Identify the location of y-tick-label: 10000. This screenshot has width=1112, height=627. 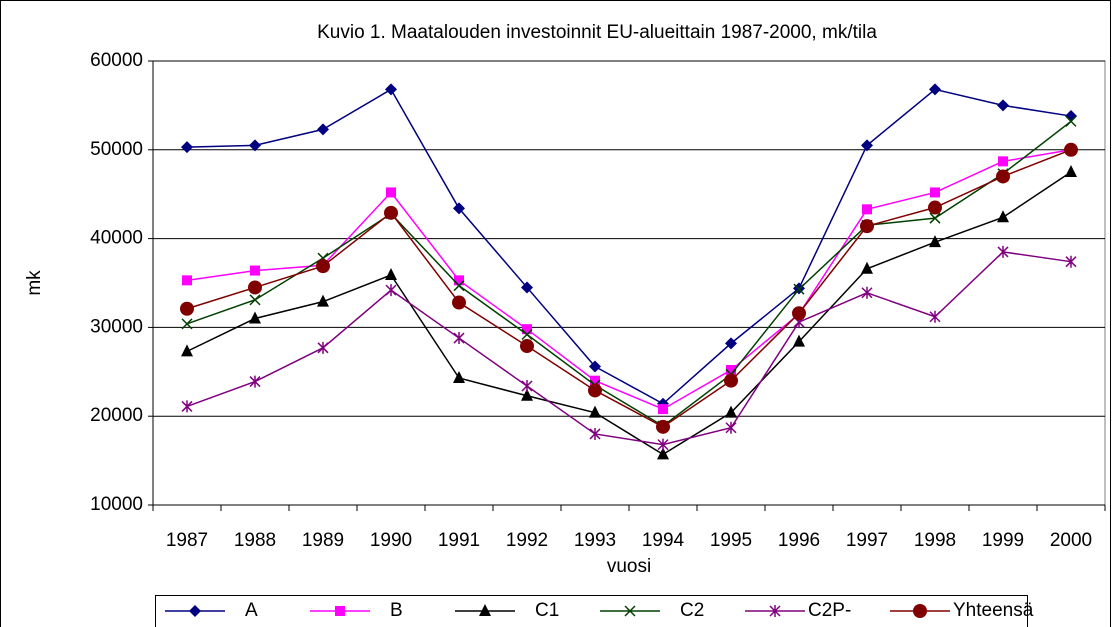
(116, 504).